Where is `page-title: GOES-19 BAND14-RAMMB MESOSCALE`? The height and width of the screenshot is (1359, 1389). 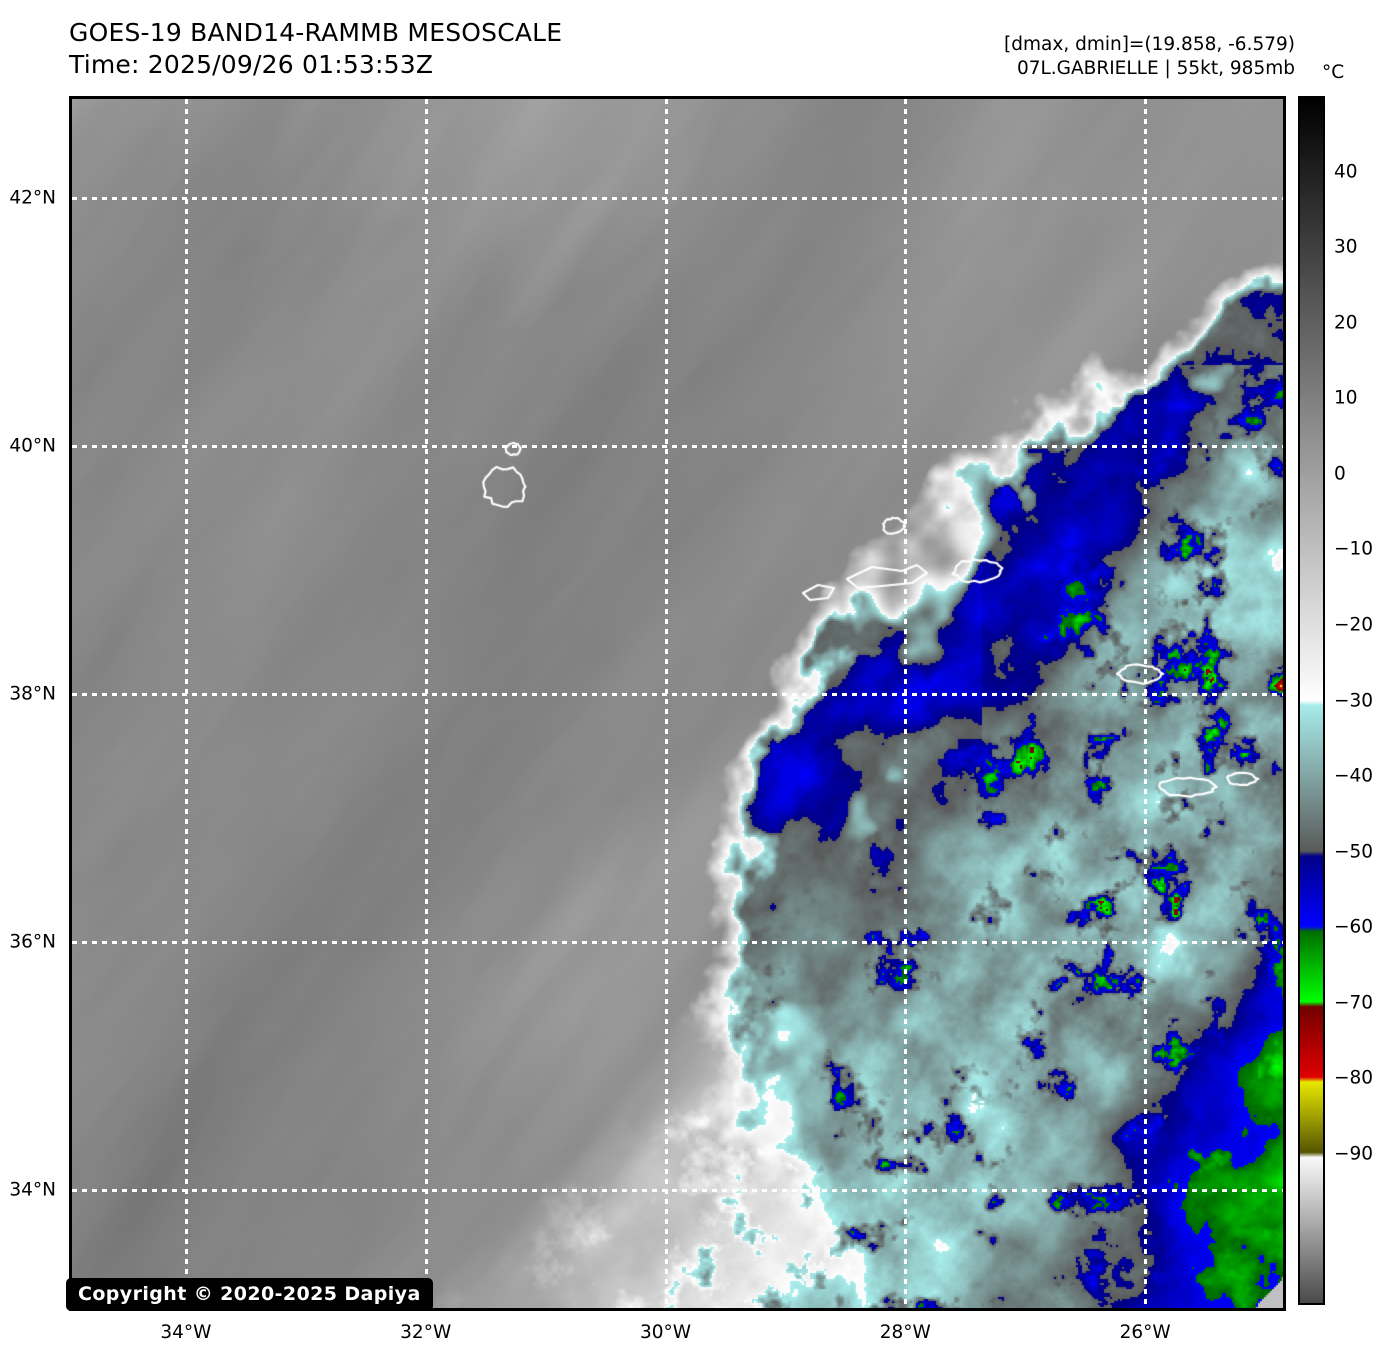 page-title: GOES-19 BAND14-RAMMB MESOSCALE is located at coordinates (316, 32).